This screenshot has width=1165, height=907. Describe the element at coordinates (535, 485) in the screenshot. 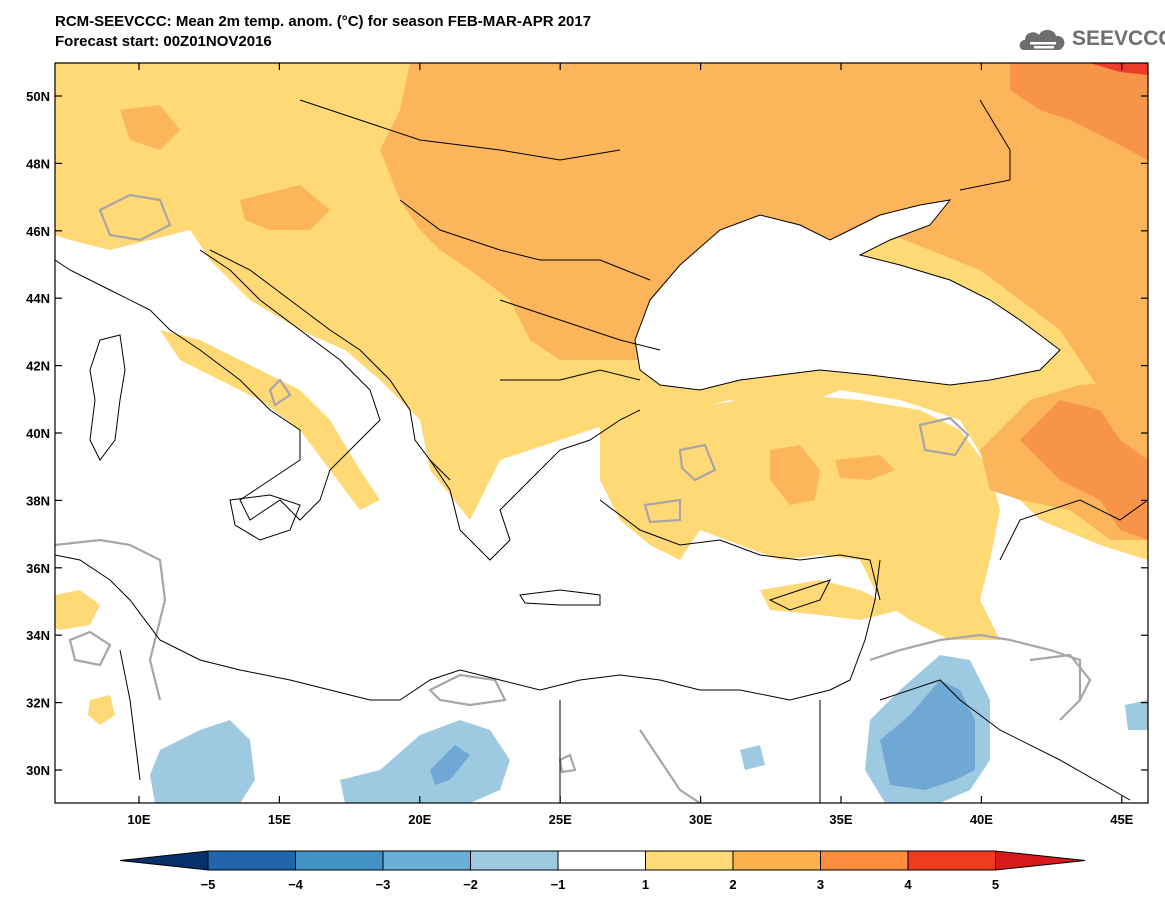

I see `coastline-greece` at that location.